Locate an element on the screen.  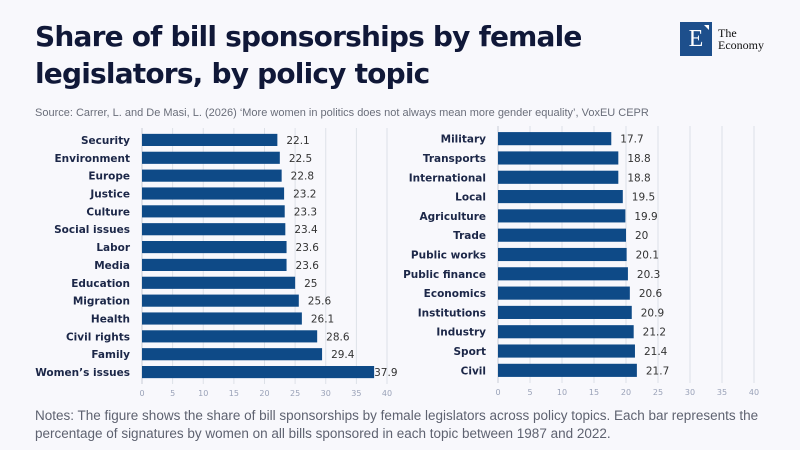
data-label: 25 is located at coordinates (310, 284).